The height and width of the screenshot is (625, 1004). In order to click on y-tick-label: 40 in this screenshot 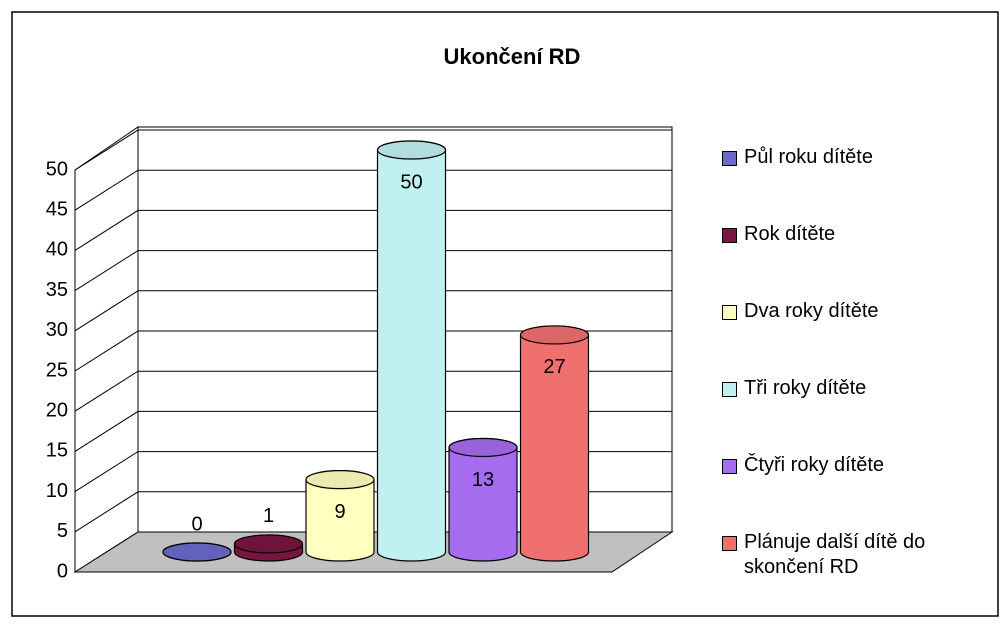, I will do `click(57, 250)`.